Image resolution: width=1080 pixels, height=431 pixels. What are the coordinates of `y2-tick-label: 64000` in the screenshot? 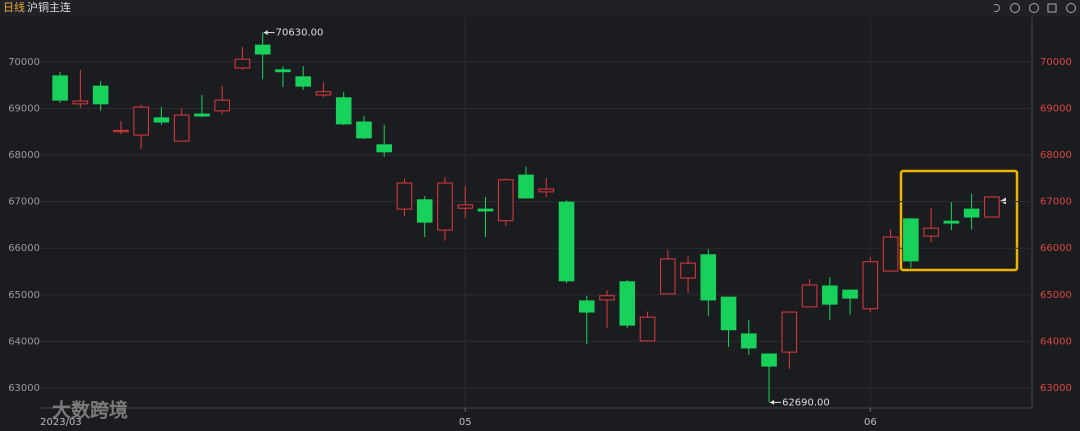 It's located at (1056, 341).